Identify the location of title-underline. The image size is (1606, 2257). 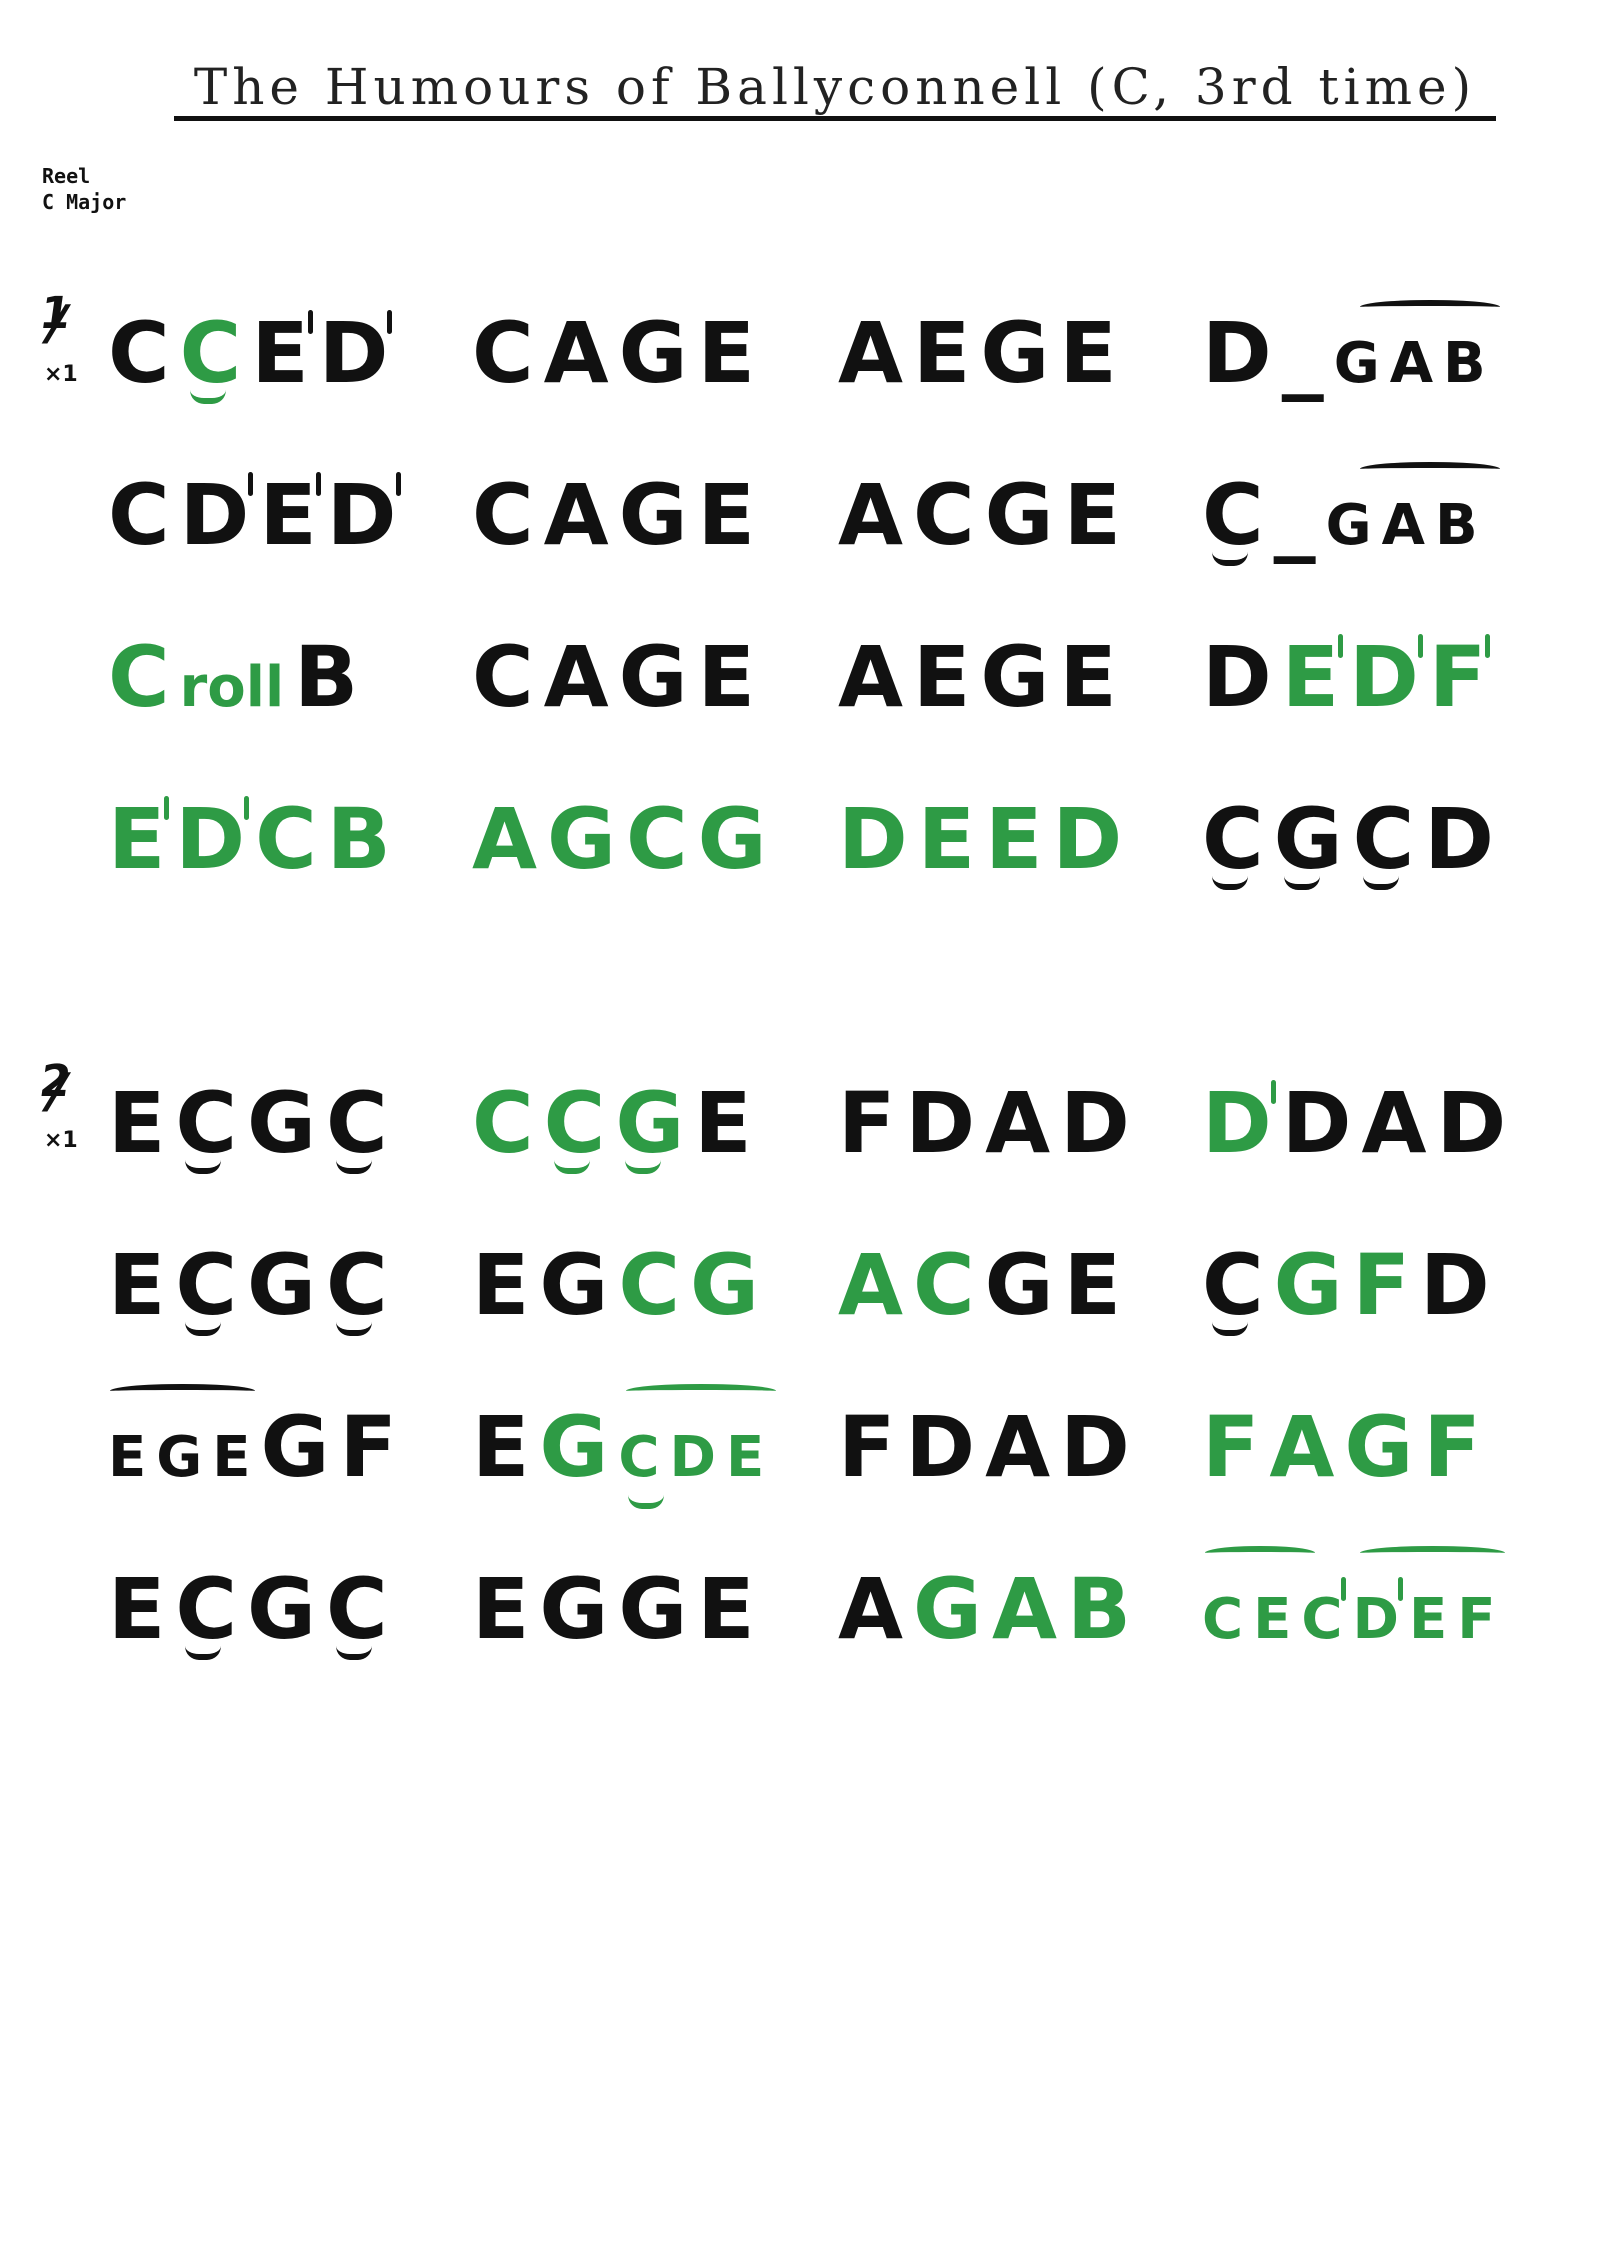
(835, 118).